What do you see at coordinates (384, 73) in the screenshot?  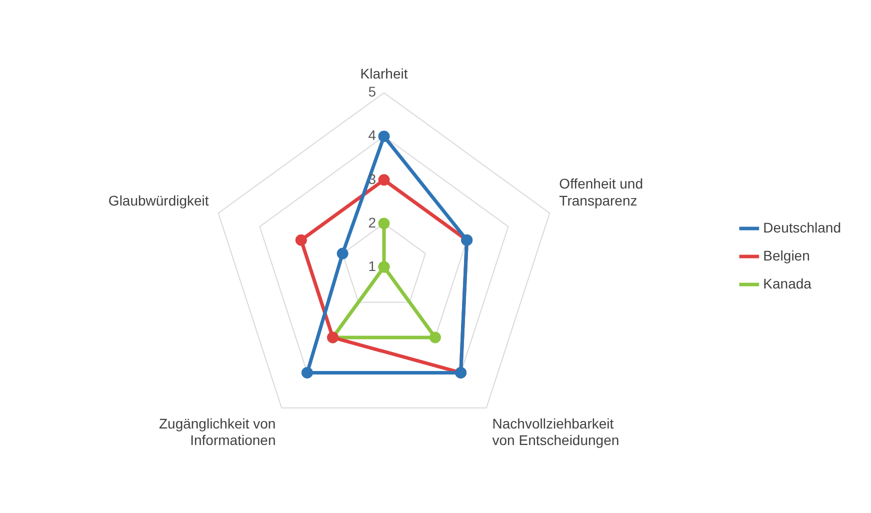 I see `spoke-label: Klarheit` at bounding box center [384, 73].